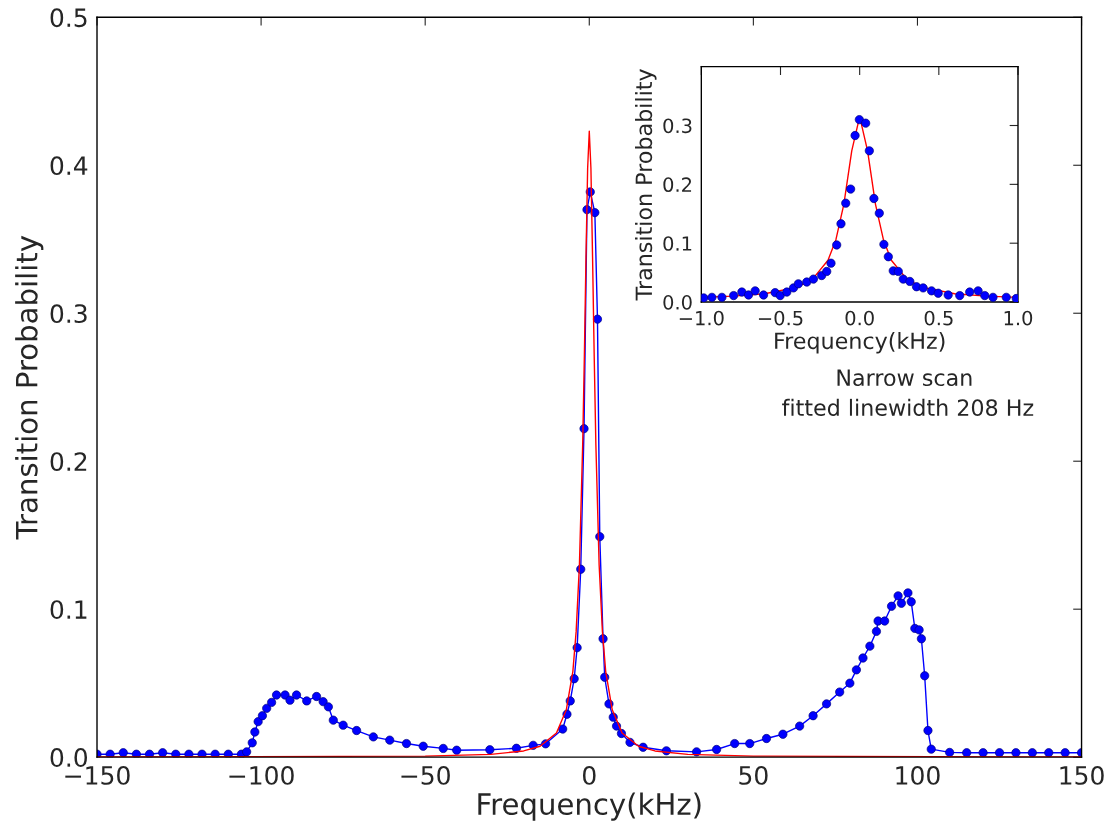  I want to click on x-tick-label: 0, so click(589, 775).